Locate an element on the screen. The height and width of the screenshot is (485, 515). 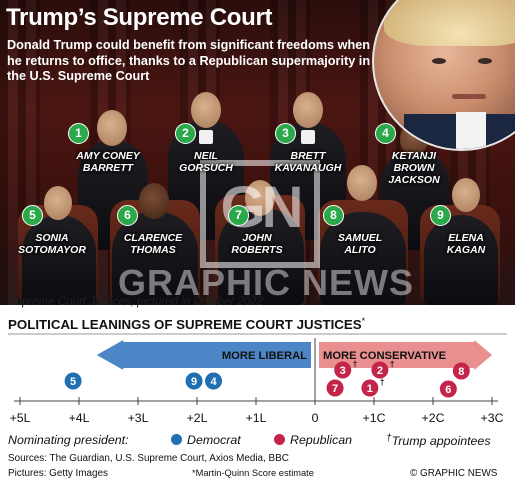
justice-name: NEIL GORSUCH is located at coordinates (206, 162).